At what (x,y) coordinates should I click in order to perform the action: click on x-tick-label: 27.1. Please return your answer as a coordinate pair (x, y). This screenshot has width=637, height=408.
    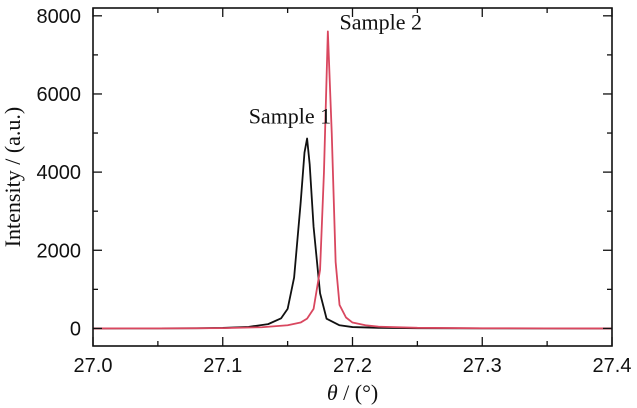
    Looking at the image, I should click on (222, 366).